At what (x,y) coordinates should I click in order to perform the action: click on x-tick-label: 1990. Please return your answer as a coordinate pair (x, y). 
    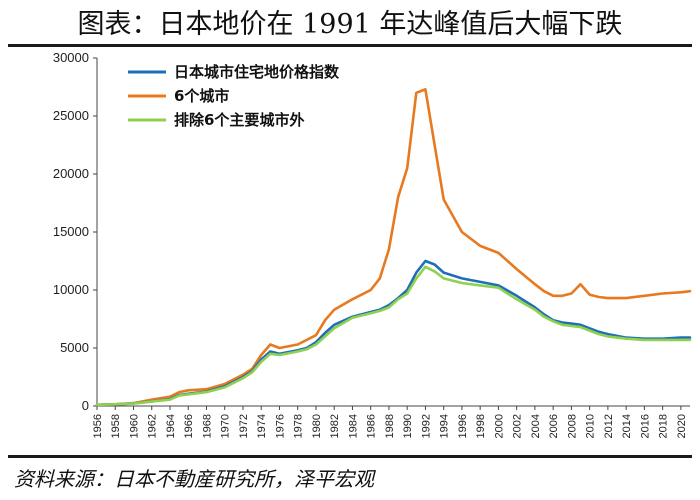
    Looking at the image, I should click on (408, 426).